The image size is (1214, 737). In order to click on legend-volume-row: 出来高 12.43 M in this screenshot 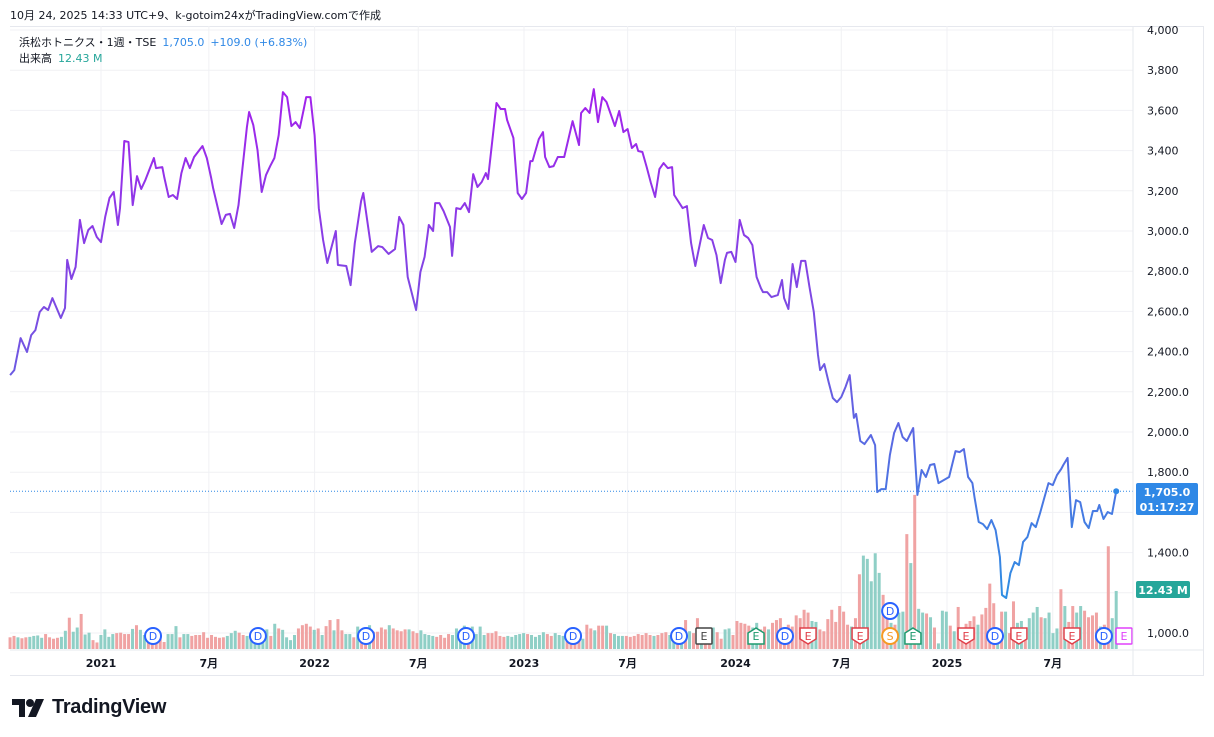, I will do `click(163, 59)`.